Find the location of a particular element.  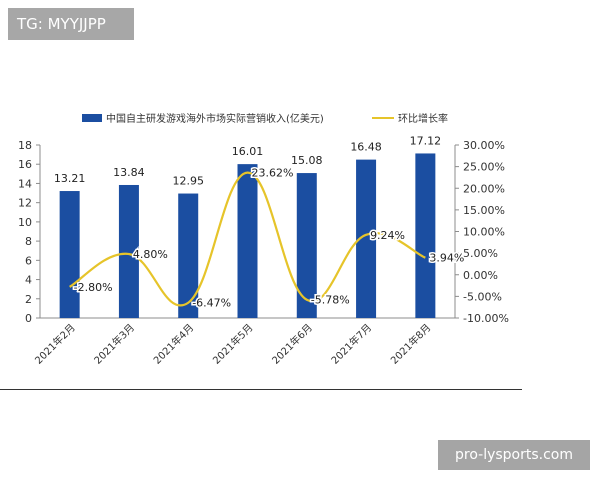

legend-bar-label: 中国自主研发游戏海外市场实际营销收入(亿美元) is located at coordinates (215, 118).